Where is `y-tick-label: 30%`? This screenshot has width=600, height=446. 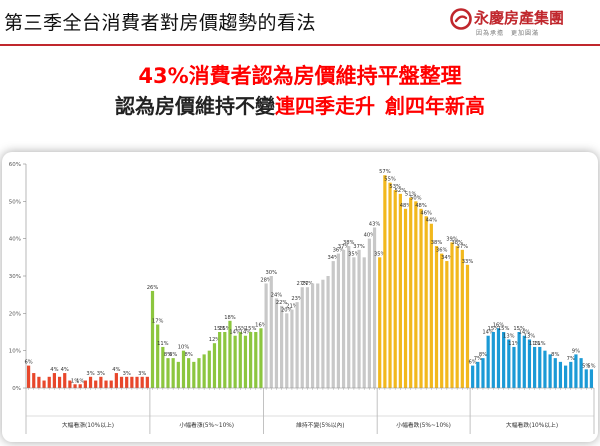 y-tick-label: 30% is located at coordinates (15, 277).